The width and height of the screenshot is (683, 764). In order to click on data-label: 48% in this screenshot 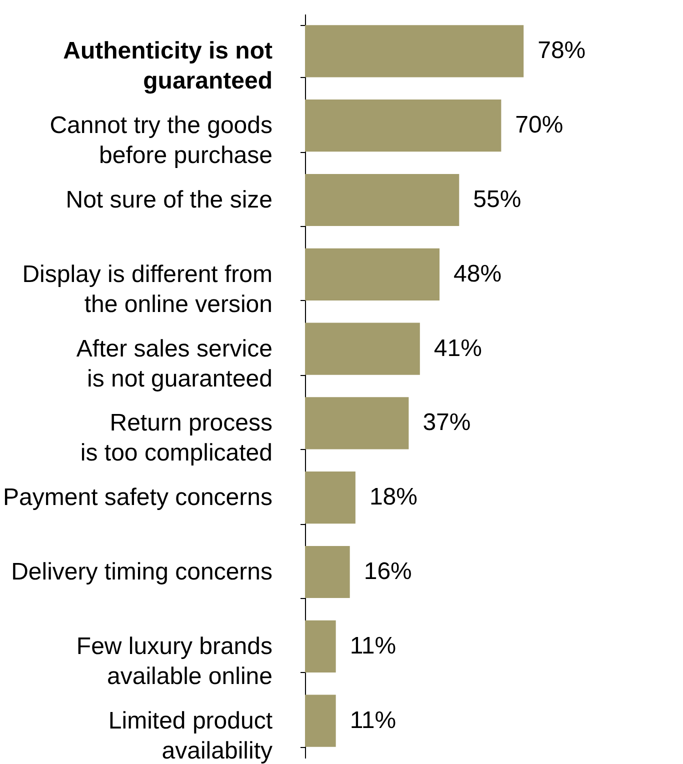, I will do `click(478, 274)`.